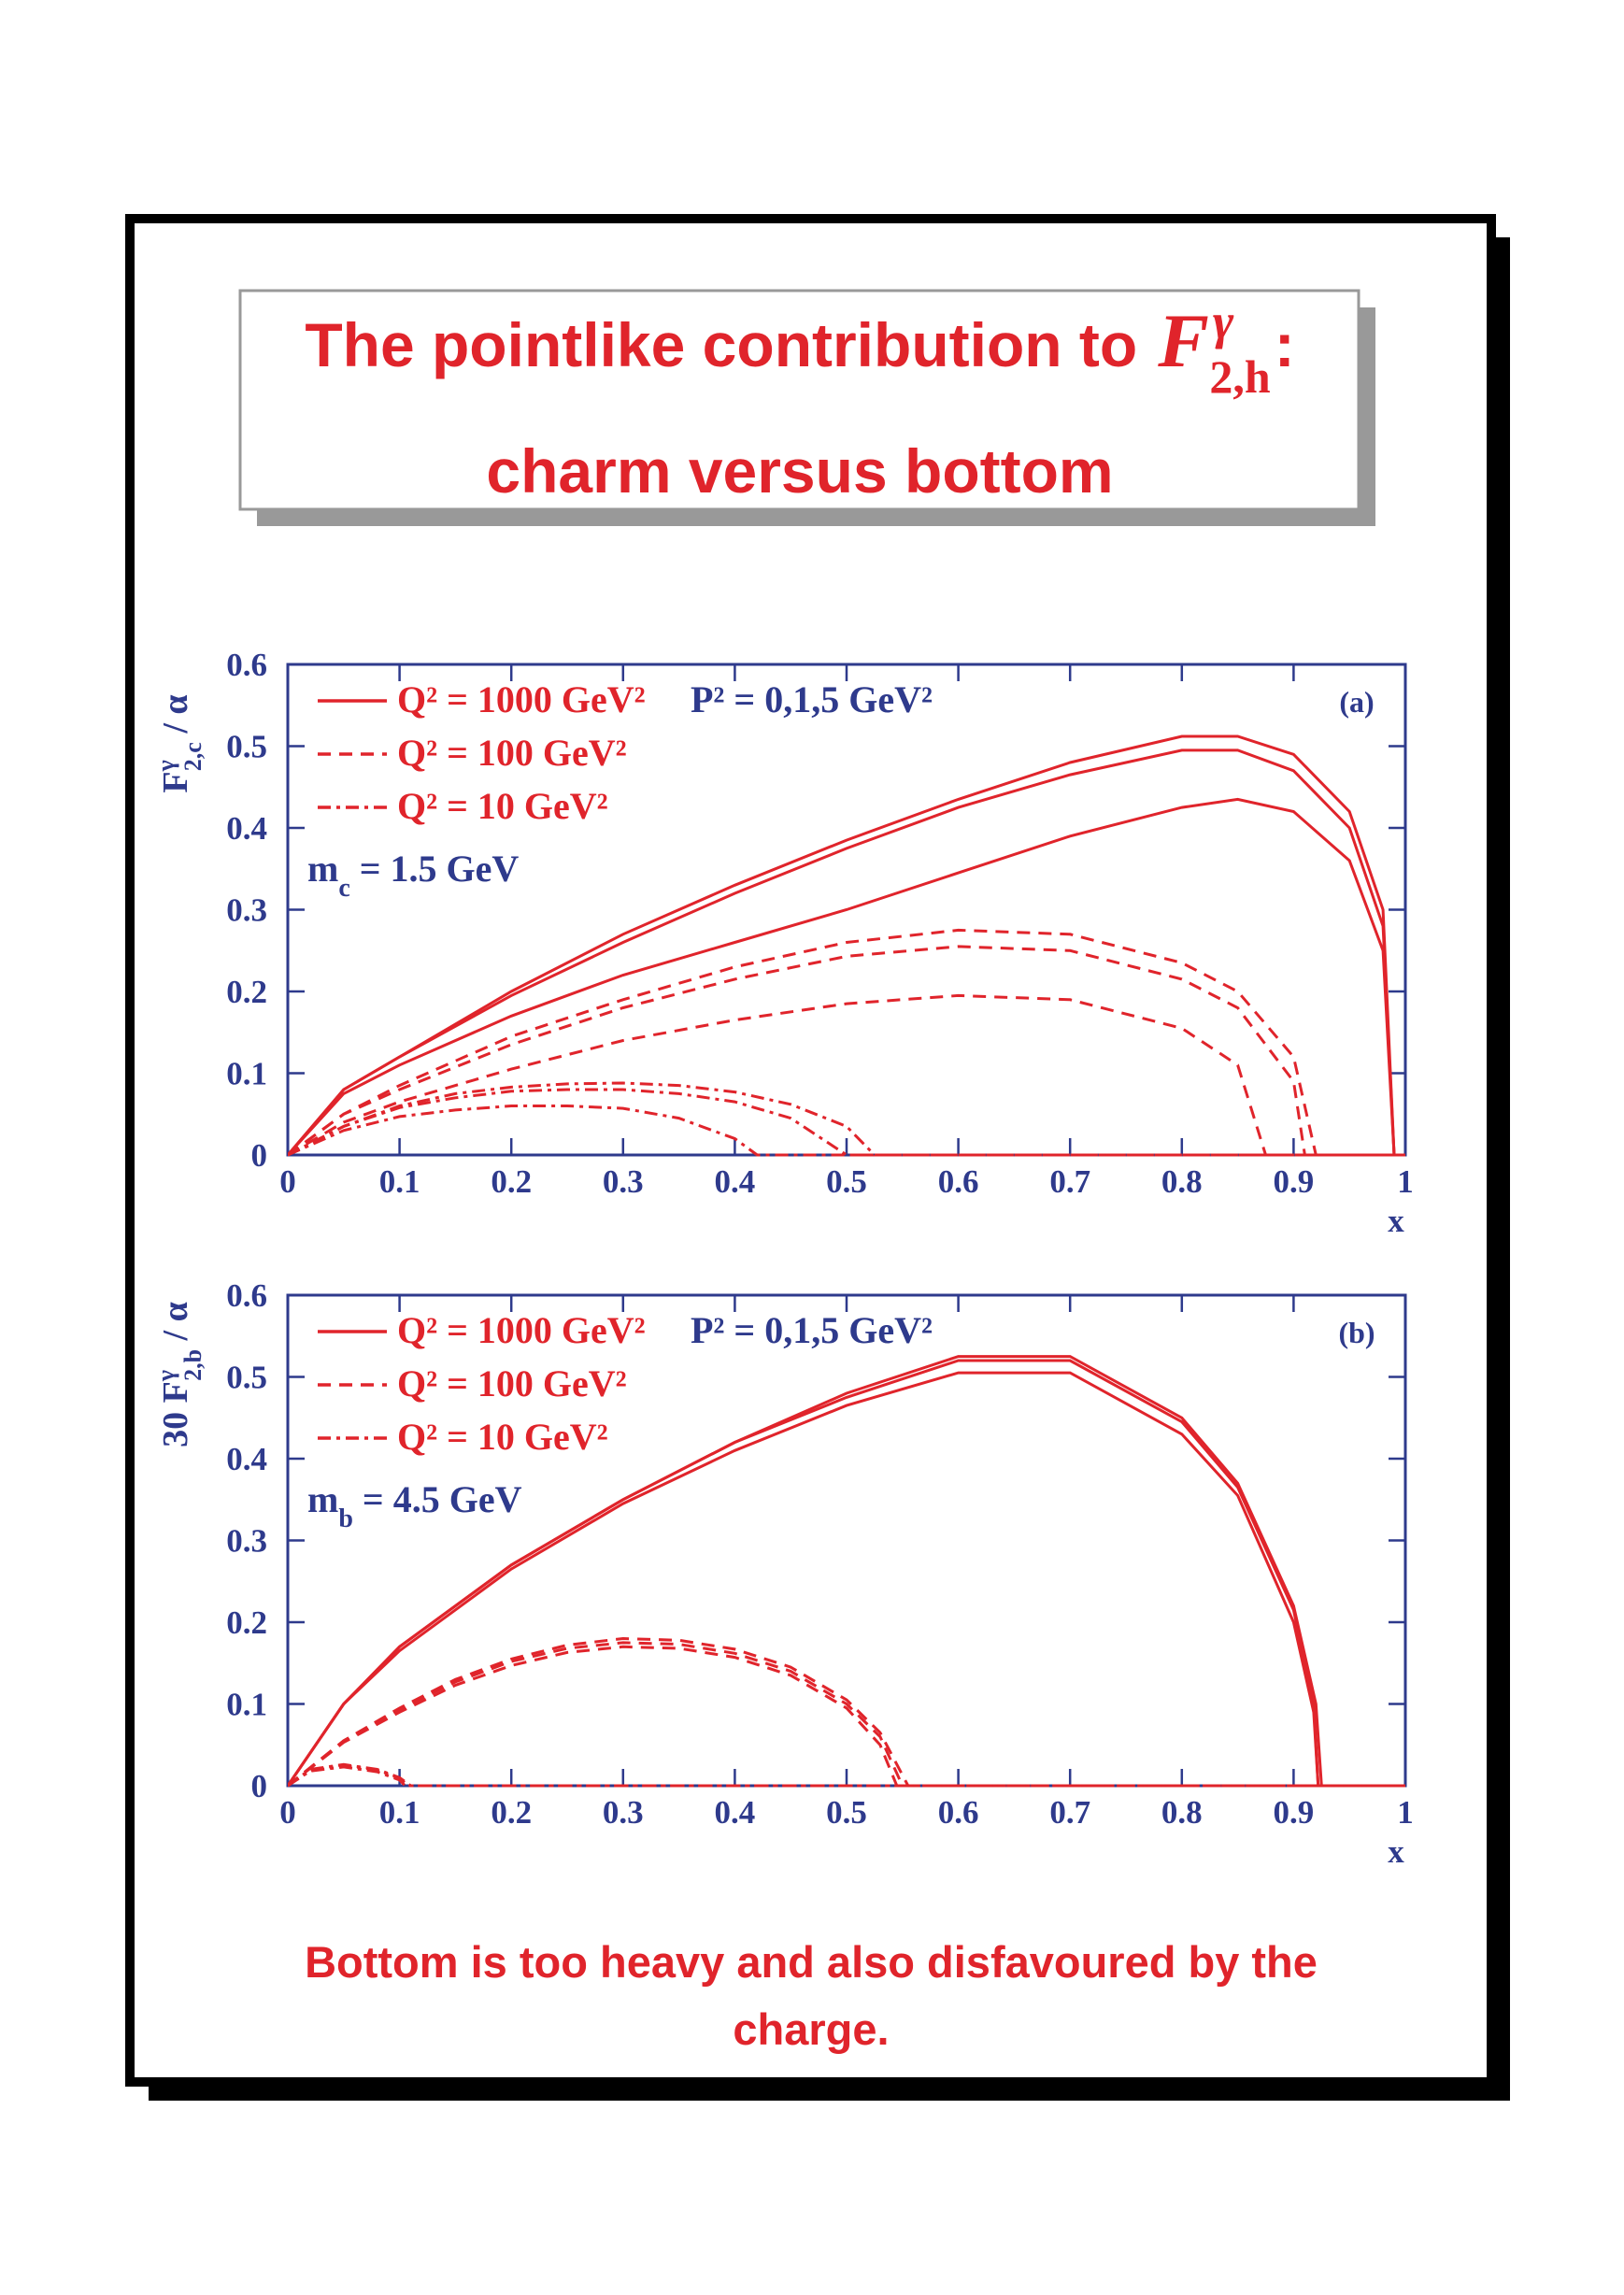 This screenshot has height=2295, width=1624. Describe the element at coordinates (799, 471) in the screenshot. I see `subtitle: charm versus bottom` at that location.